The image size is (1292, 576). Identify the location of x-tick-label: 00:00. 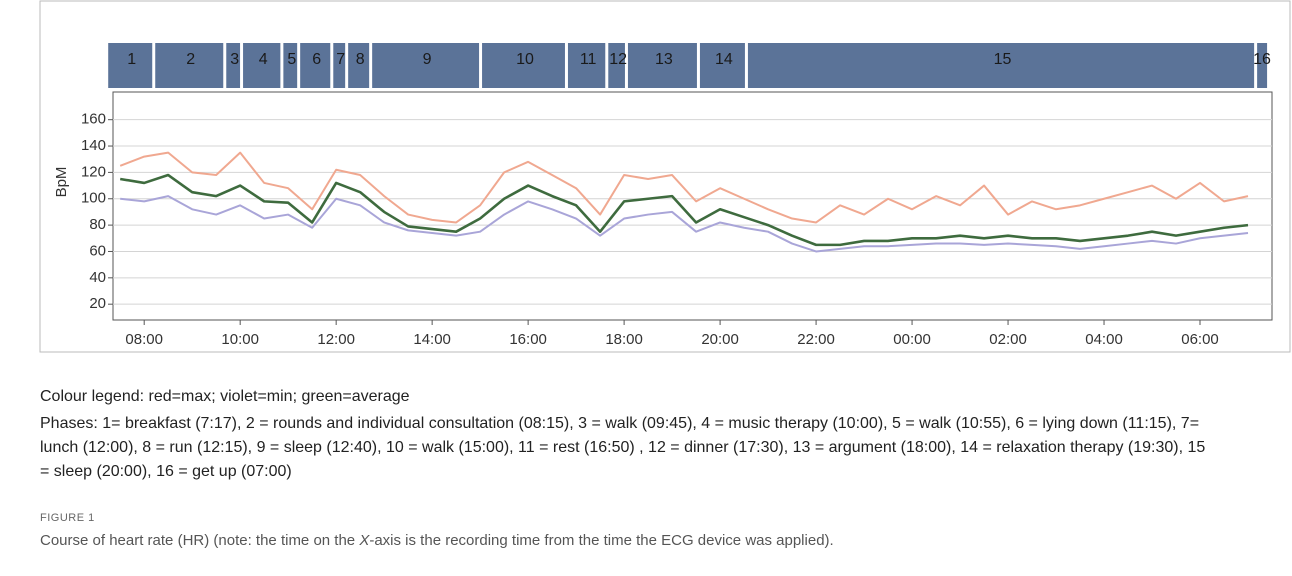
(912, 339).